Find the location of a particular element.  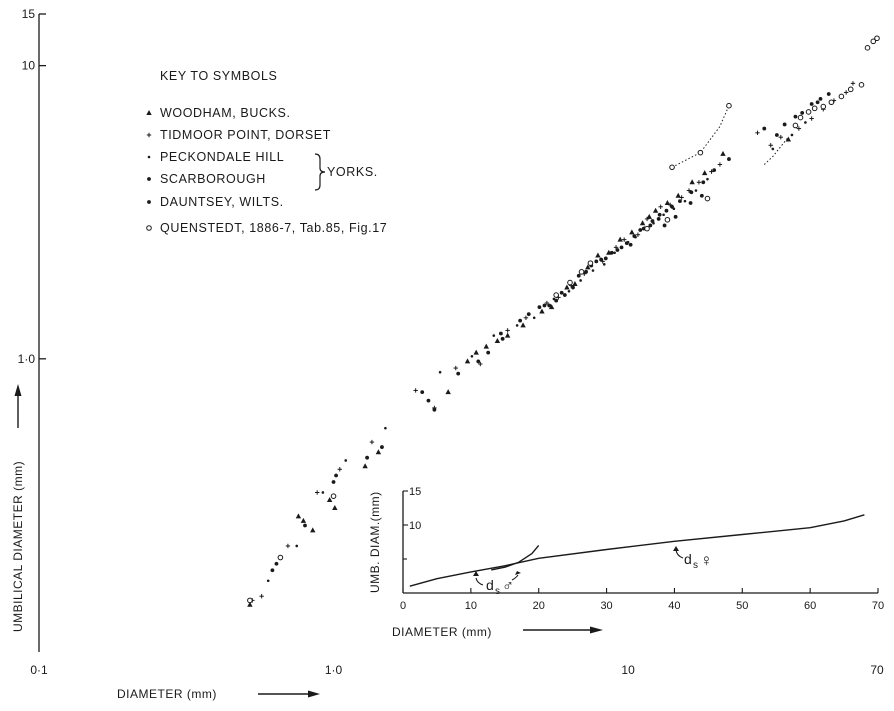

main-y-tick-label: 10 is located at coordinates (29, 66).